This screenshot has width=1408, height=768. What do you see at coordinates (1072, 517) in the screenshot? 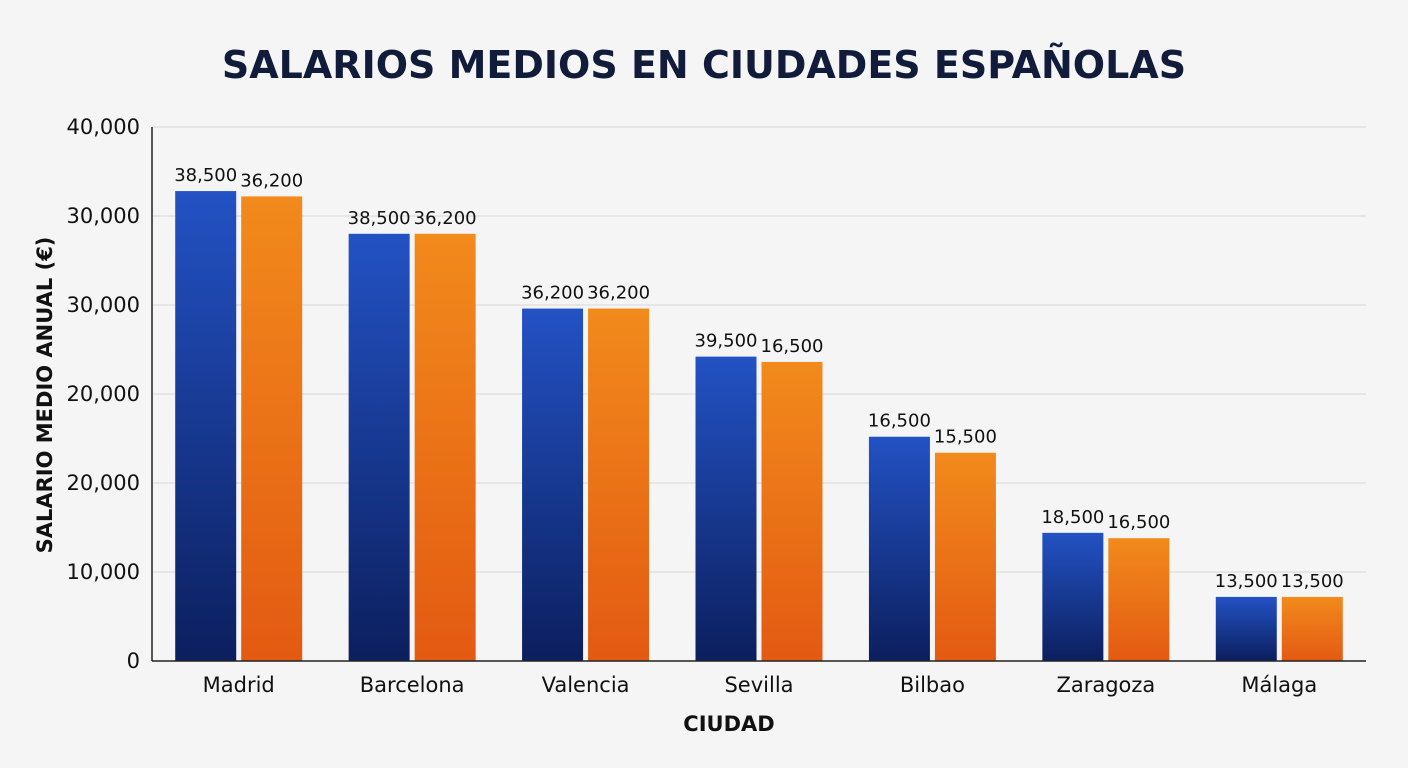
I see `data-label: 18,500` at bounding box center [1072, 517].